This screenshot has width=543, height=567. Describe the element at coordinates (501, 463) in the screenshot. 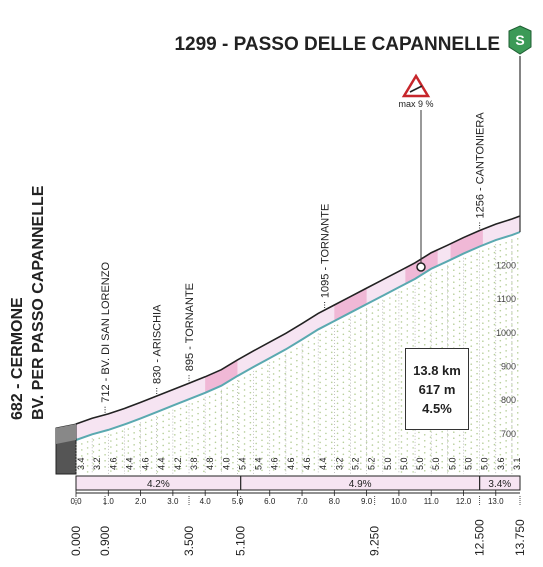

I see `gradient-label: 3.6` at that location.